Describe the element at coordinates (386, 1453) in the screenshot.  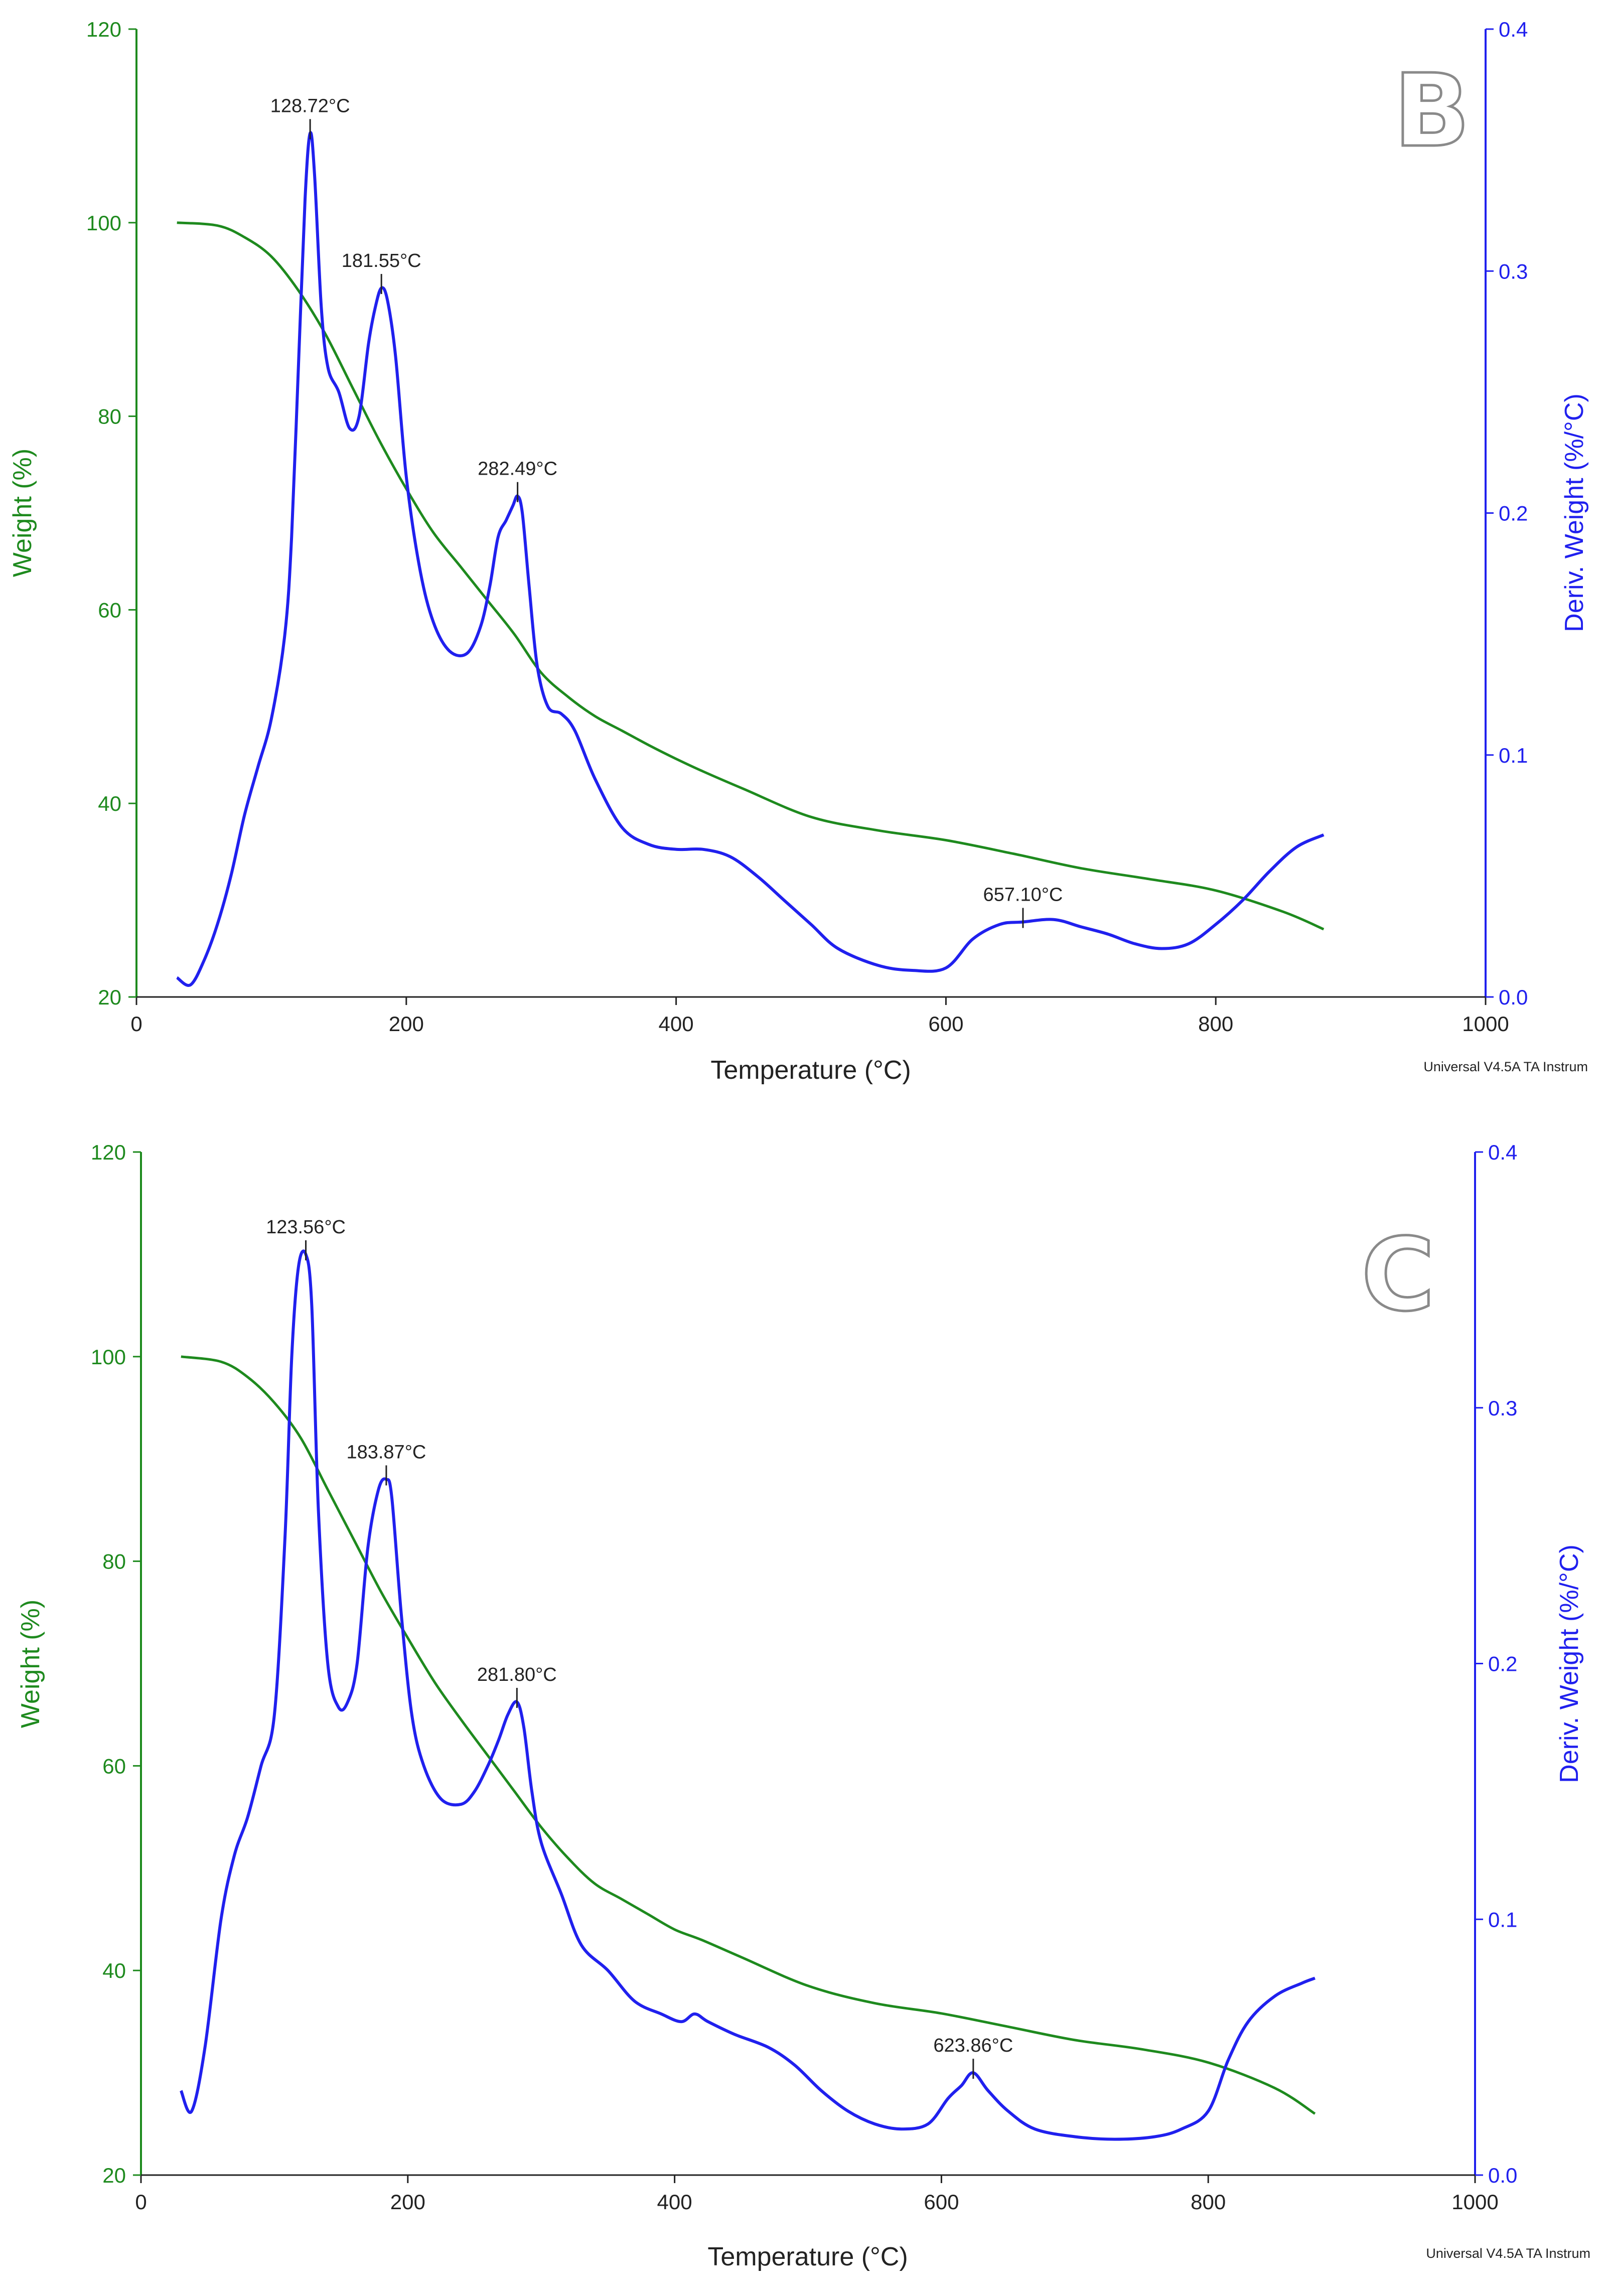
I see `peak-label: 183.87°C` at that location.